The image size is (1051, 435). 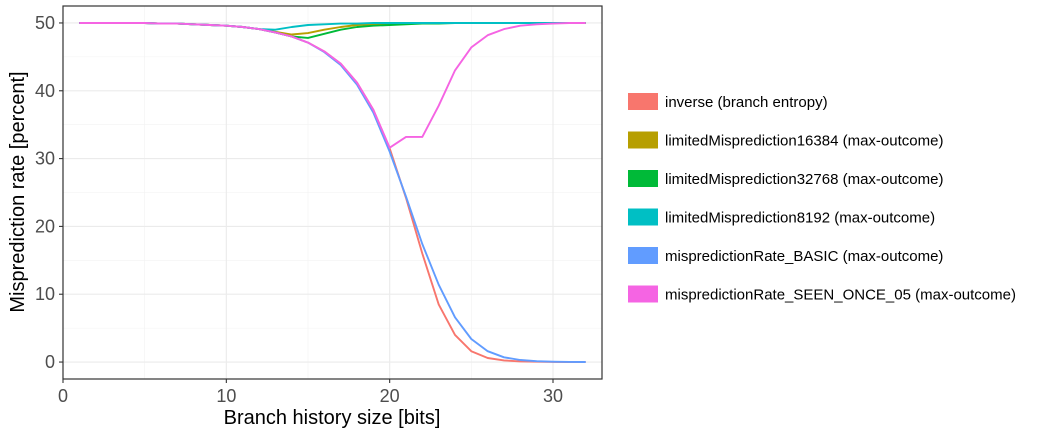 I want to click on x-tick-label: 0, so click(x=63, y=396).